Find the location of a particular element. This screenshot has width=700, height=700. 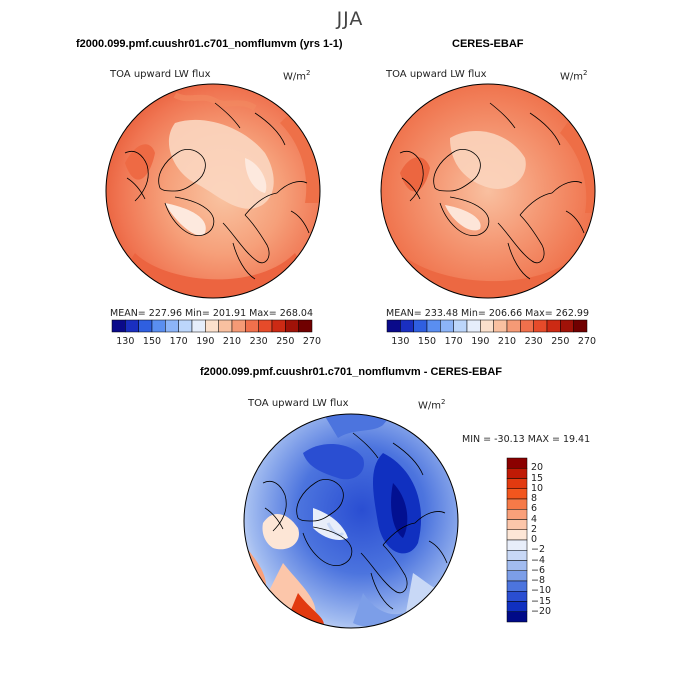

diff-colorbar-ticks: 20 15 10 8 6 4 2 0 −2 −4 −6 −8 −10 −15 −20 is located at coordinates (551, 540).